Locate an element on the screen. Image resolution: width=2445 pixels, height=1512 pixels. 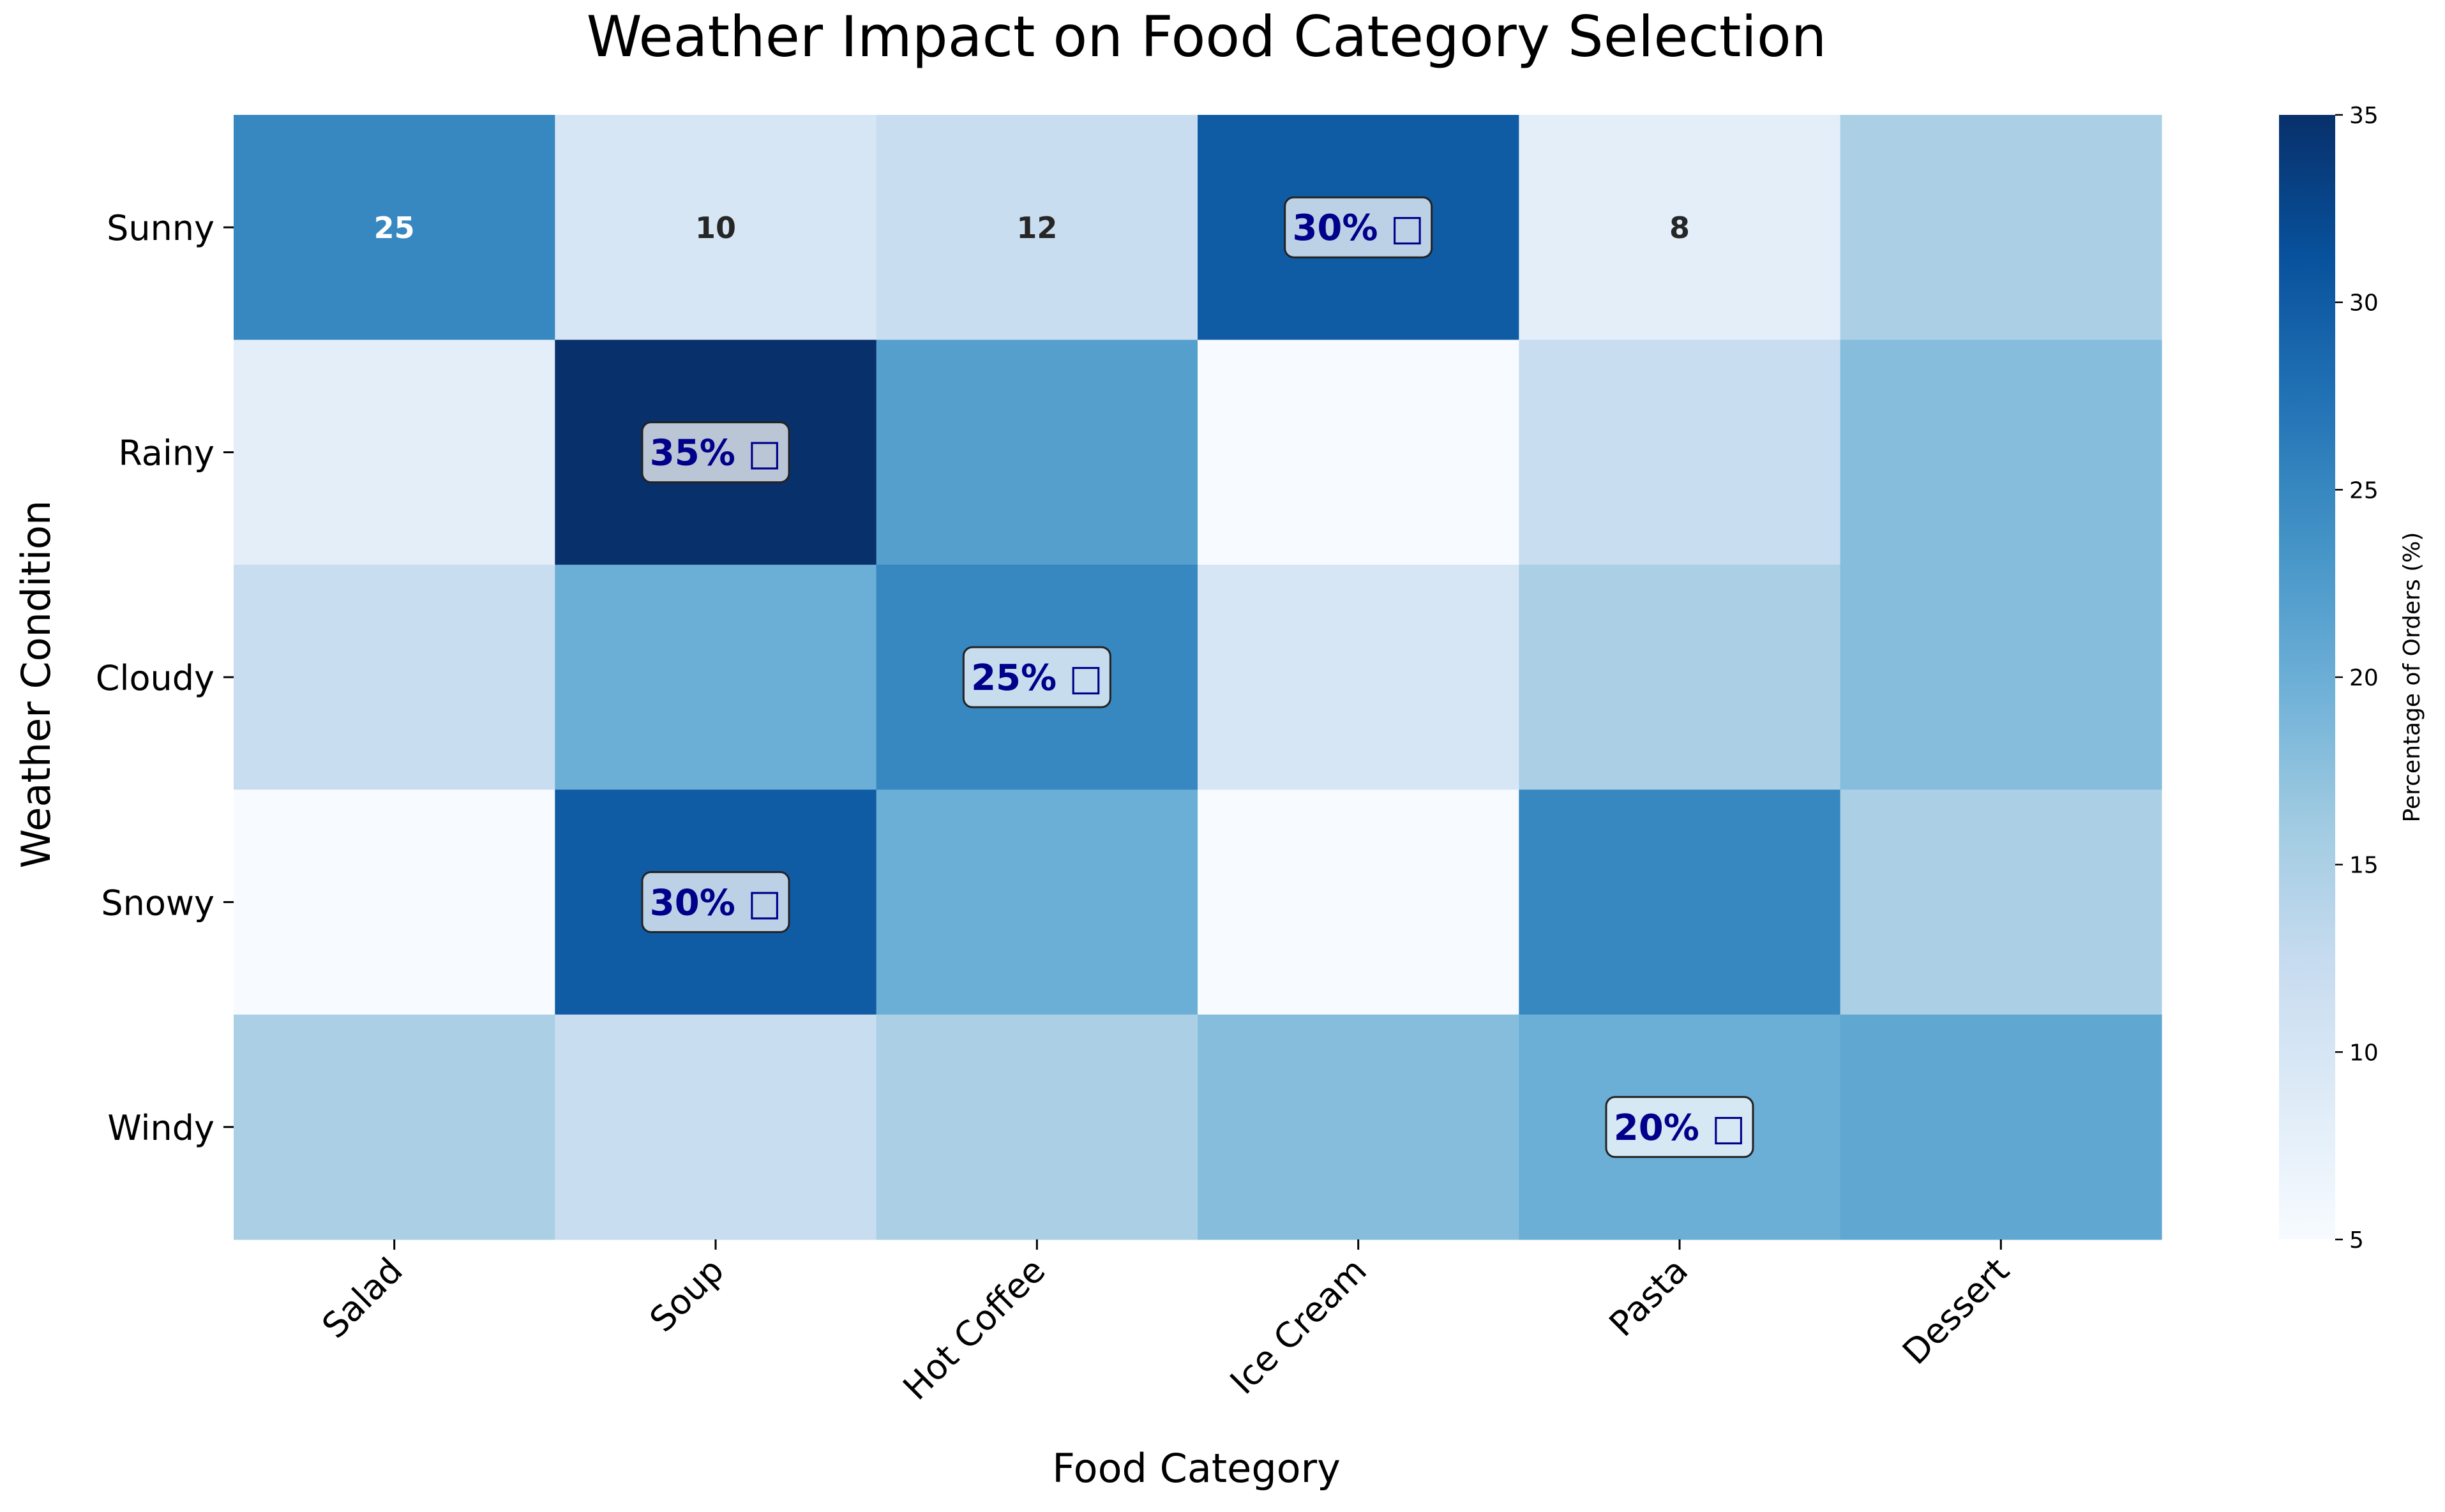
x-tick-label: Ice Cream is located at coordinates (1298, 1326).